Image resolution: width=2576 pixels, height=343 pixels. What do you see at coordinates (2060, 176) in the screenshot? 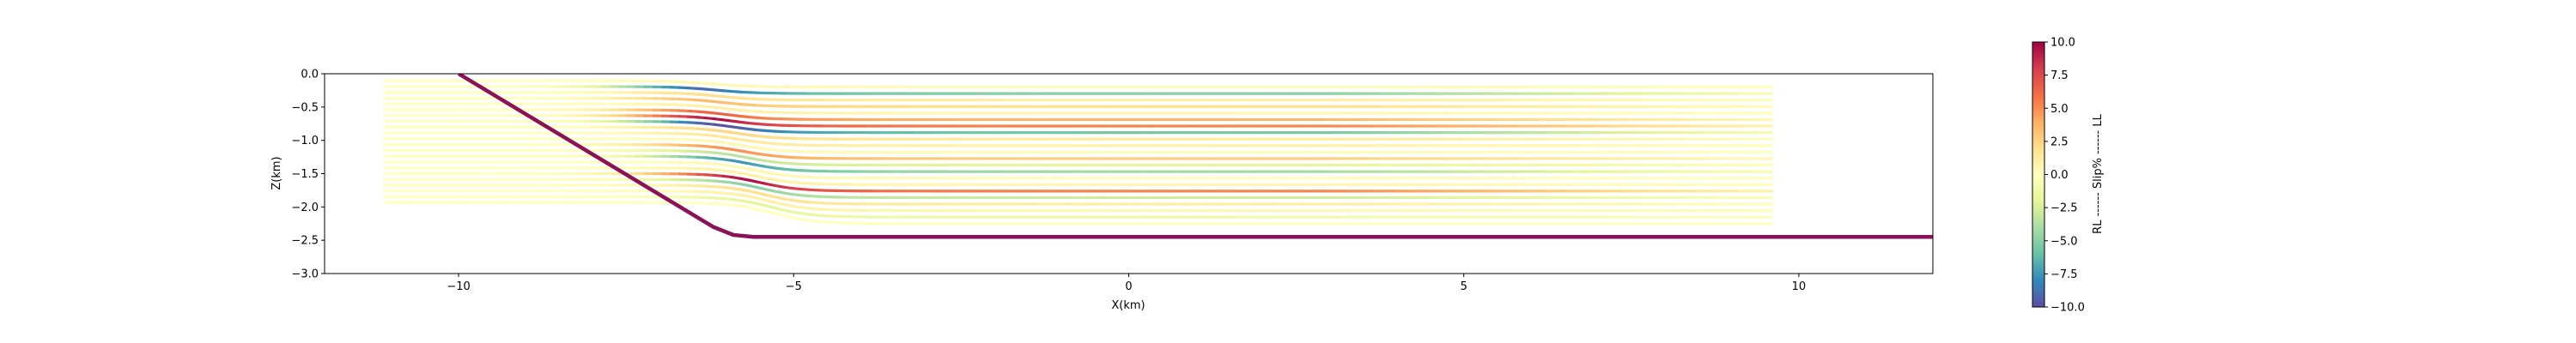
I see `colorbar-tick-label: 0.0` at bounding box center [2060, 176].